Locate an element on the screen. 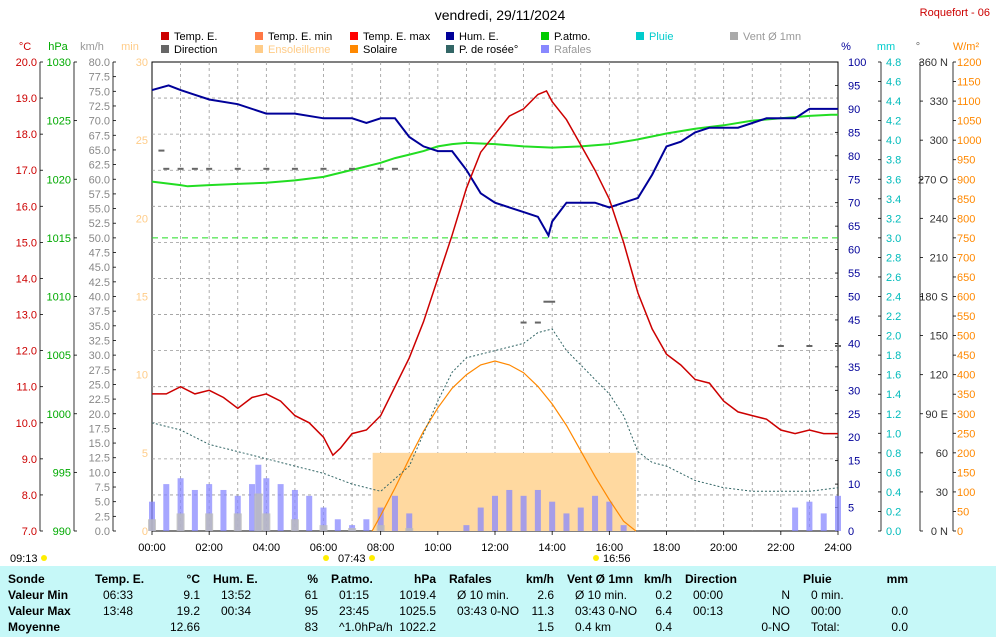  legend-label: Hum. E. is located at coordinates (479, 37).